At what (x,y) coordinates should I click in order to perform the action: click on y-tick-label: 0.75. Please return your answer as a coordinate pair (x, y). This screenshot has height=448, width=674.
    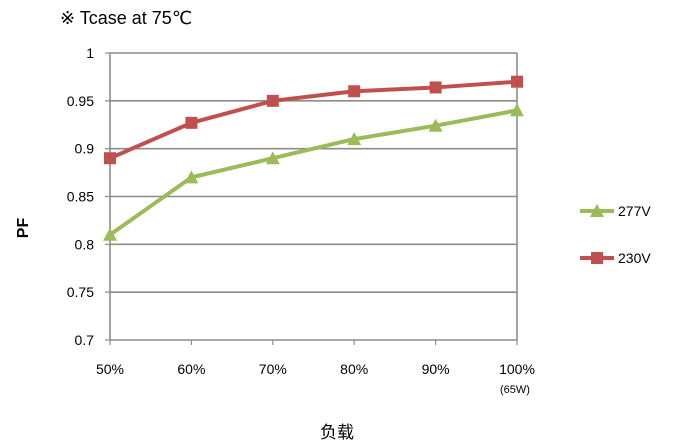
    Looking at the image, I should click on (80, 292).